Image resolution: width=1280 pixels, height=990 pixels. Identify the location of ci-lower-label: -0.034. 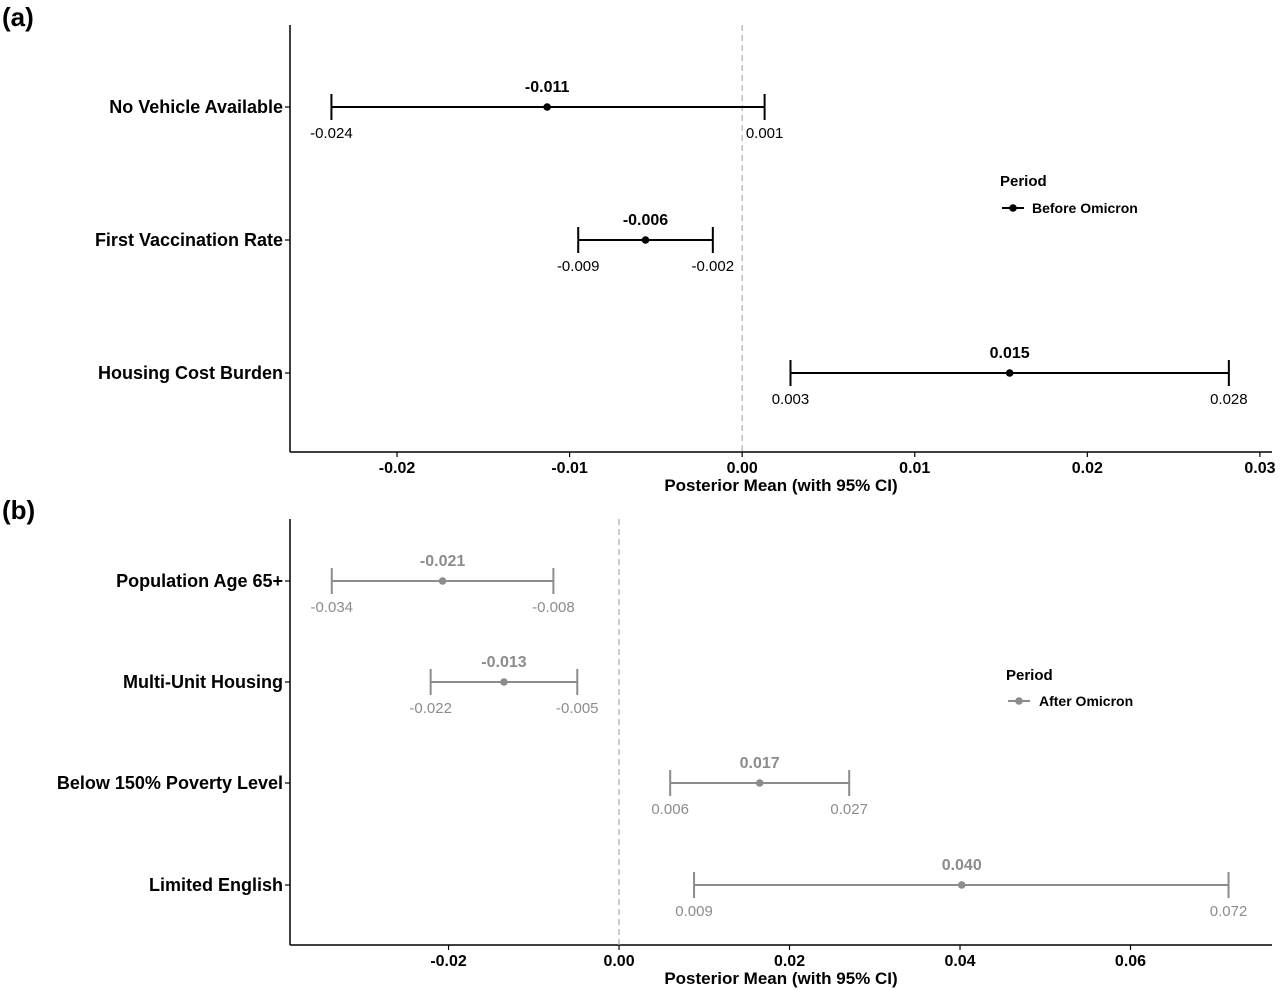
(331, 607).